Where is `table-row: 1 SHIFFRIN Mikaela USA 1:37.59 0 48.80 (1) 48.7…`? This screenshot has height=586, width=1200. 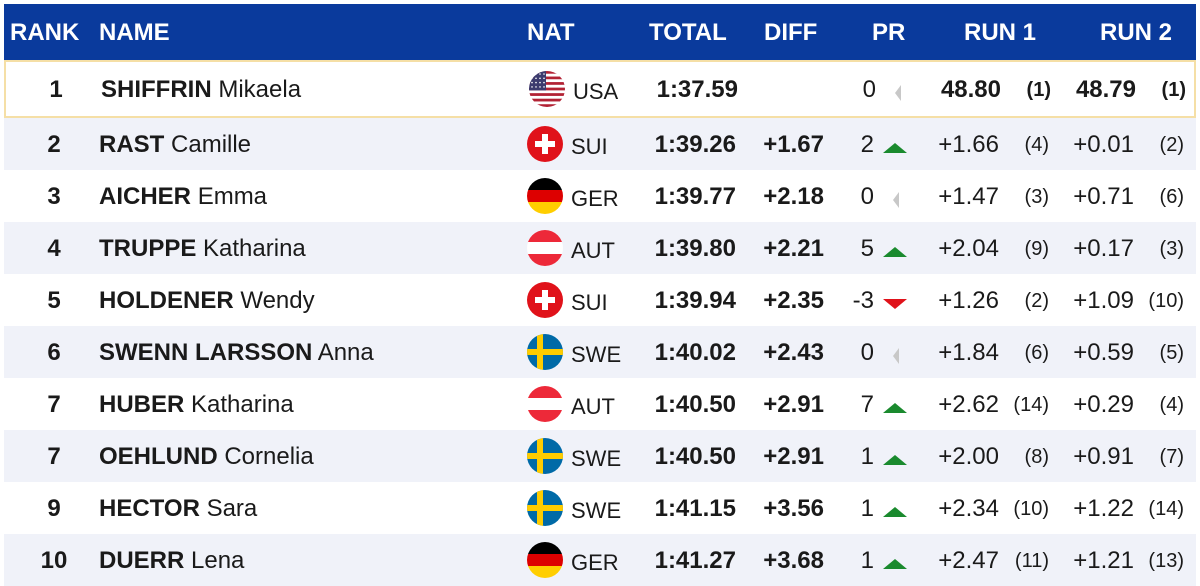
table-row: 1 SHIFFRIN Mikaela USA 1:37.59 0 48.80 (1) 48.7… is located at coordinates (600, 89).